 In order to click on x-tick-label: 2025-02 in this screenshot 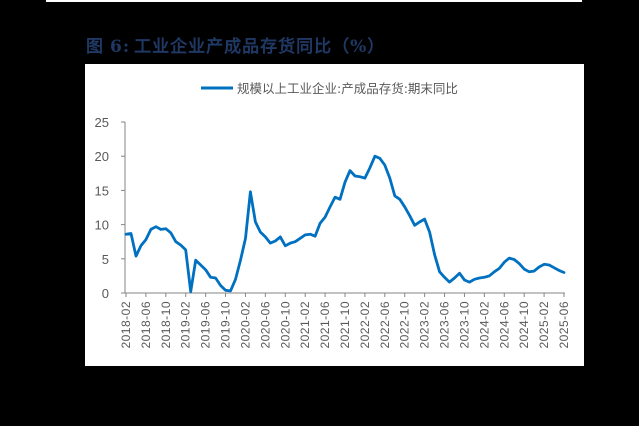, I will do `click(544, 325)`.